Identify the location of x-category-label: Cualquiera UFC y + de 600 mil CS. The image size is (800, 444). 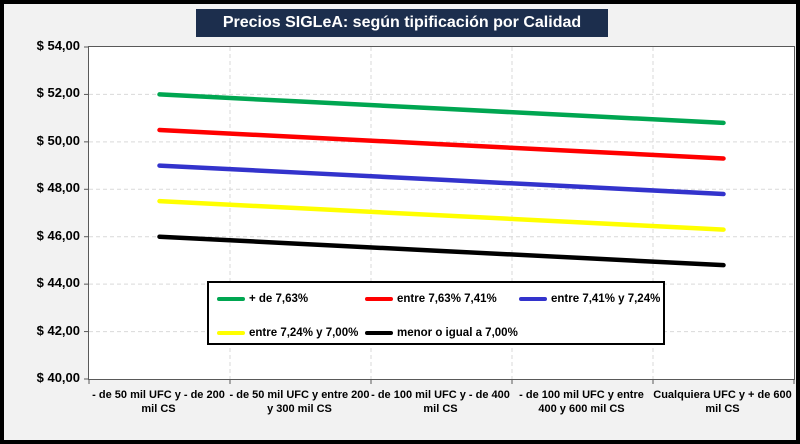
(722, 402).